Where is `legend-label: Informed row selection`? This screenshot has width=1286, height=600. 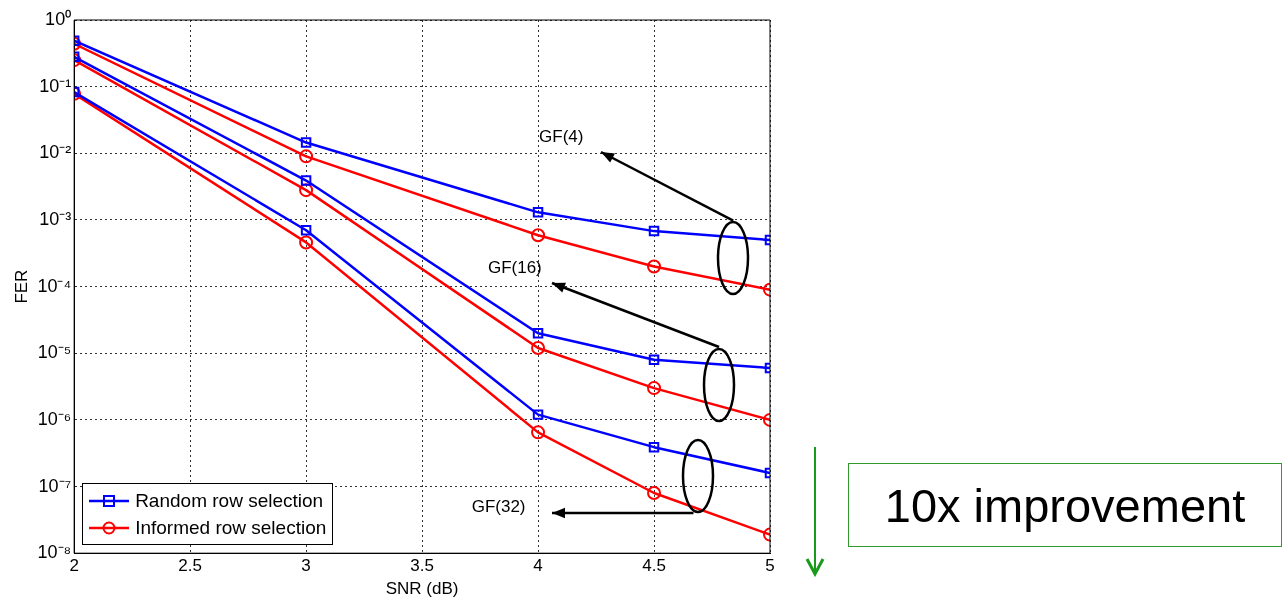 legend-label: Informed row selection is located at coordinates (231, 528).